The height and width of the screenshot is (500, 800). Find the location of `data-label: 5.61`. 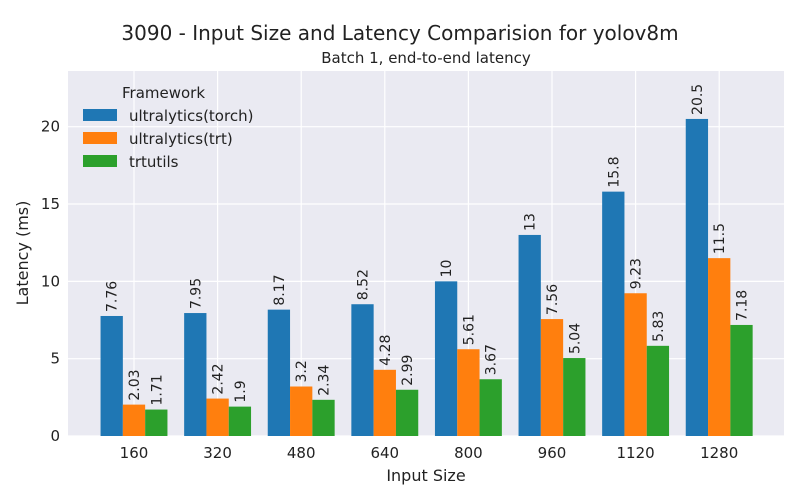

data-label: 5.61 is located at coordinates (469, 329).